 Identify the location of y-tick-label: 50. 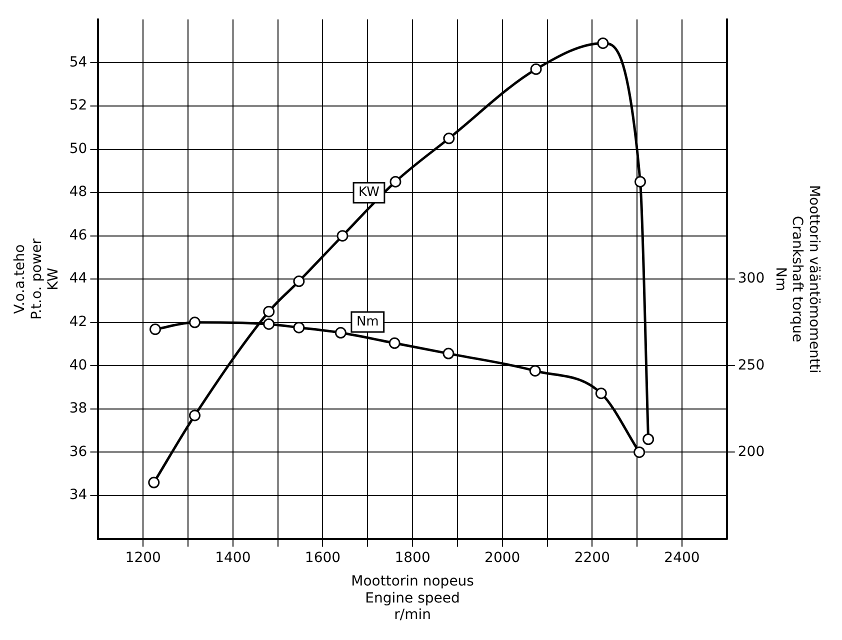
(78, 148).